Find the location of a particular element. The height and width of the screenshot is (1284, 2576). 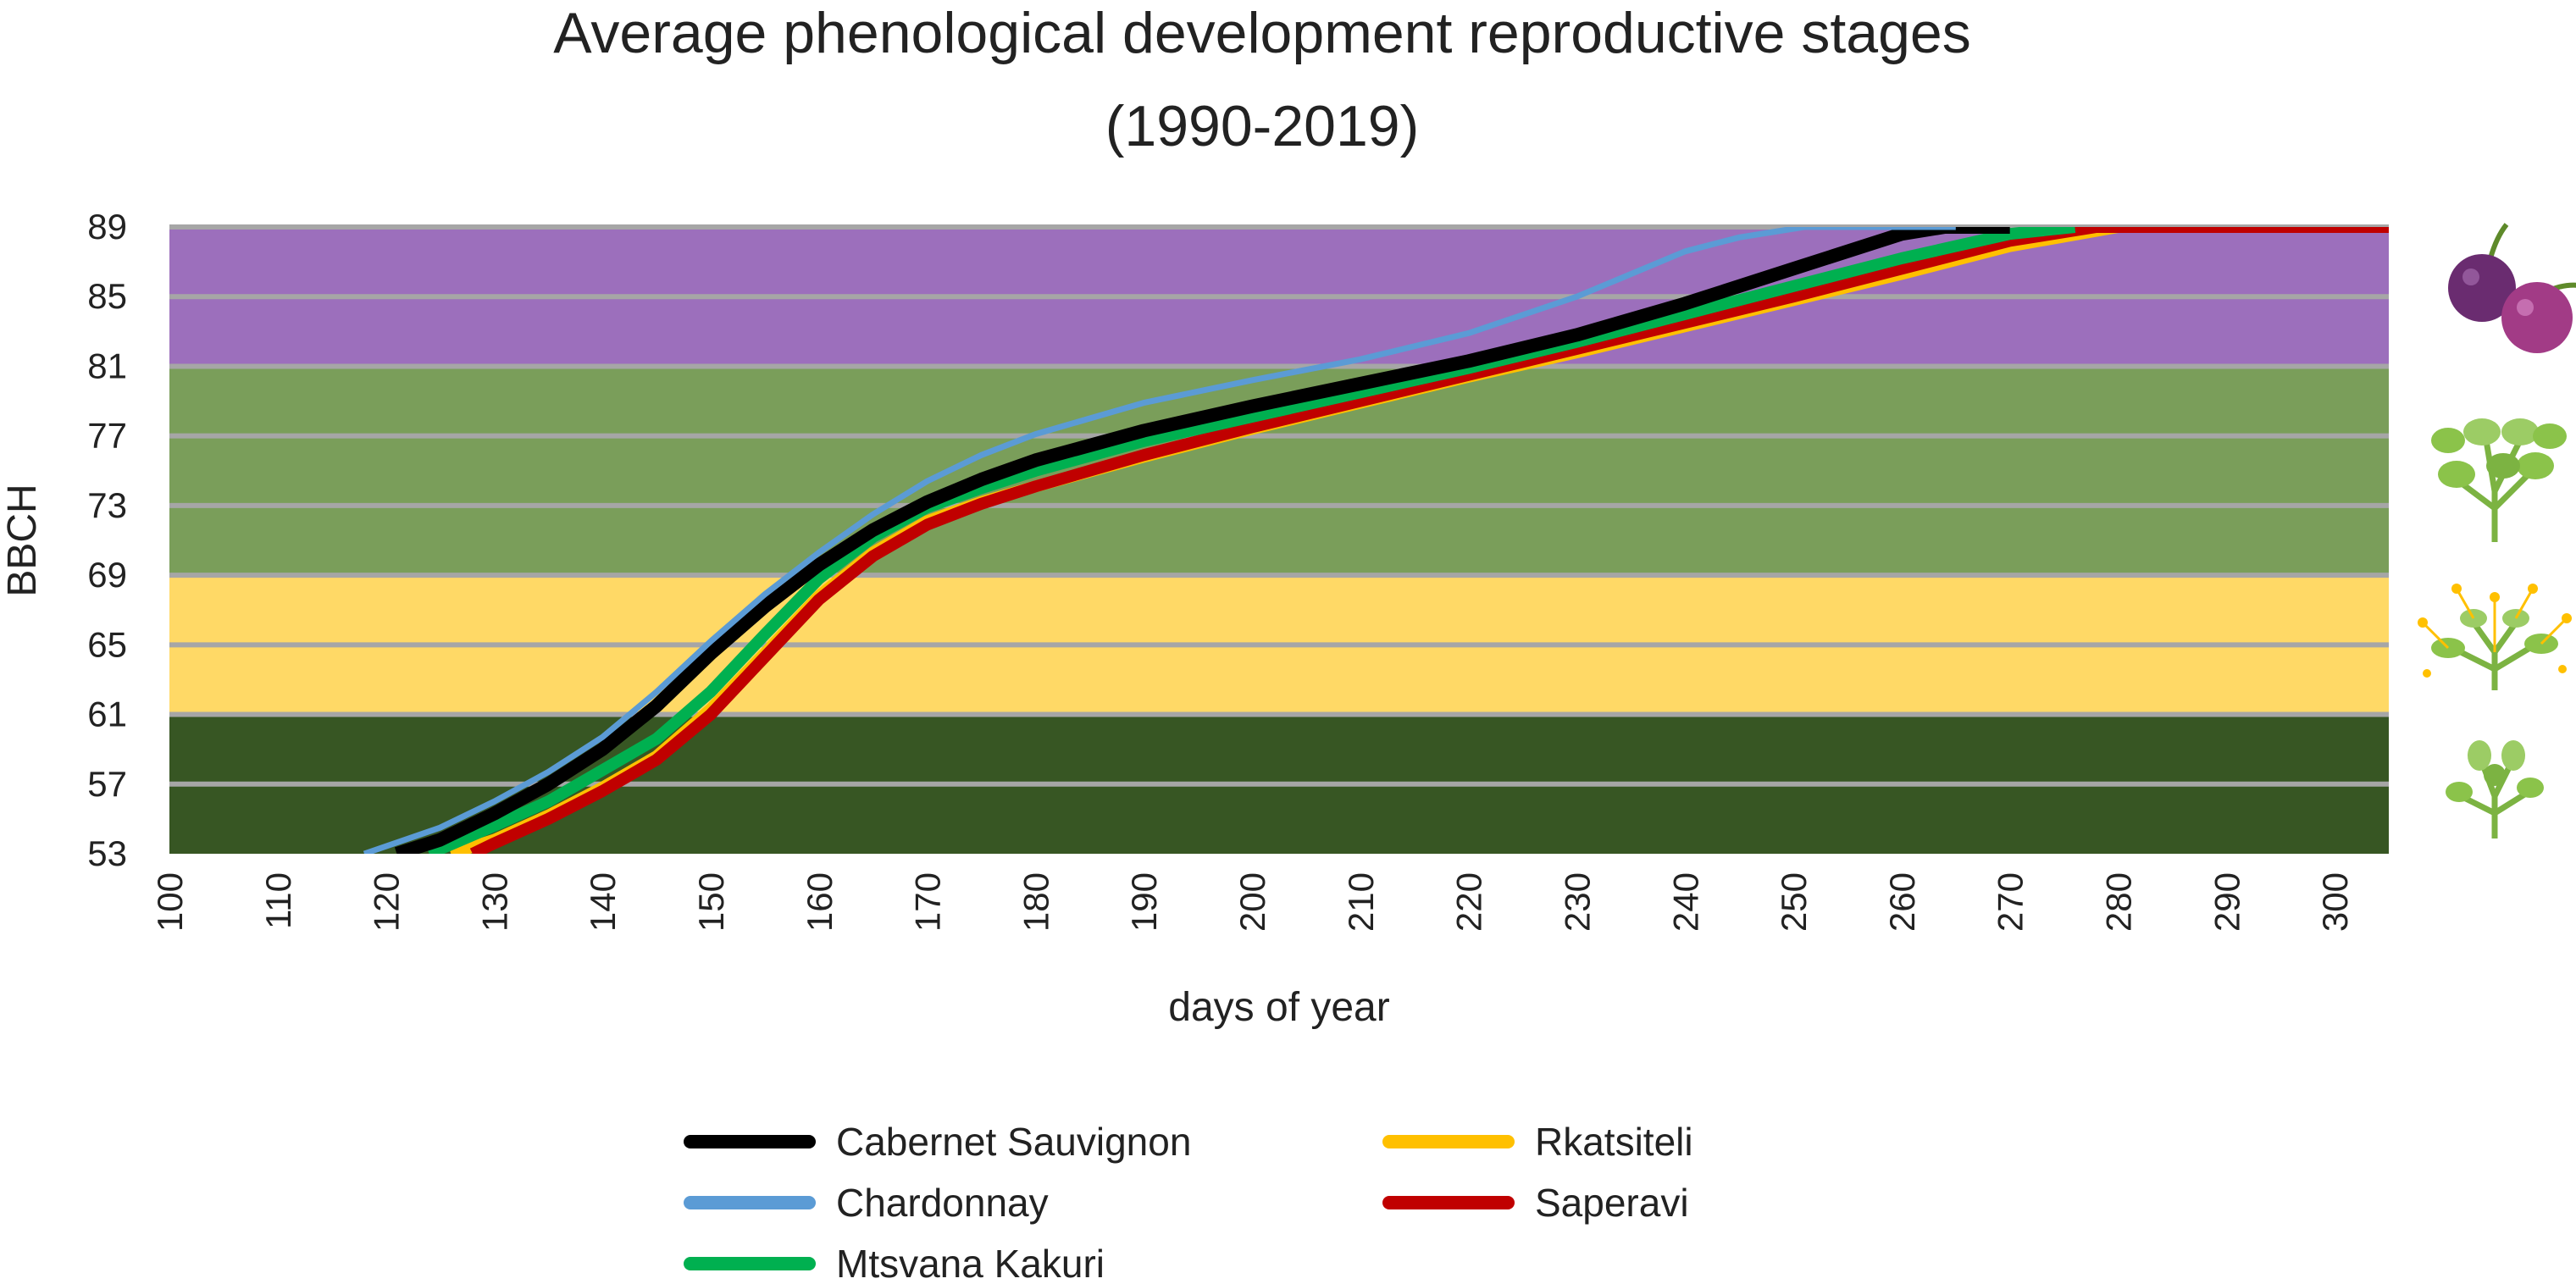

x-tick-250: 250 is located at coordinates (1794, 902).